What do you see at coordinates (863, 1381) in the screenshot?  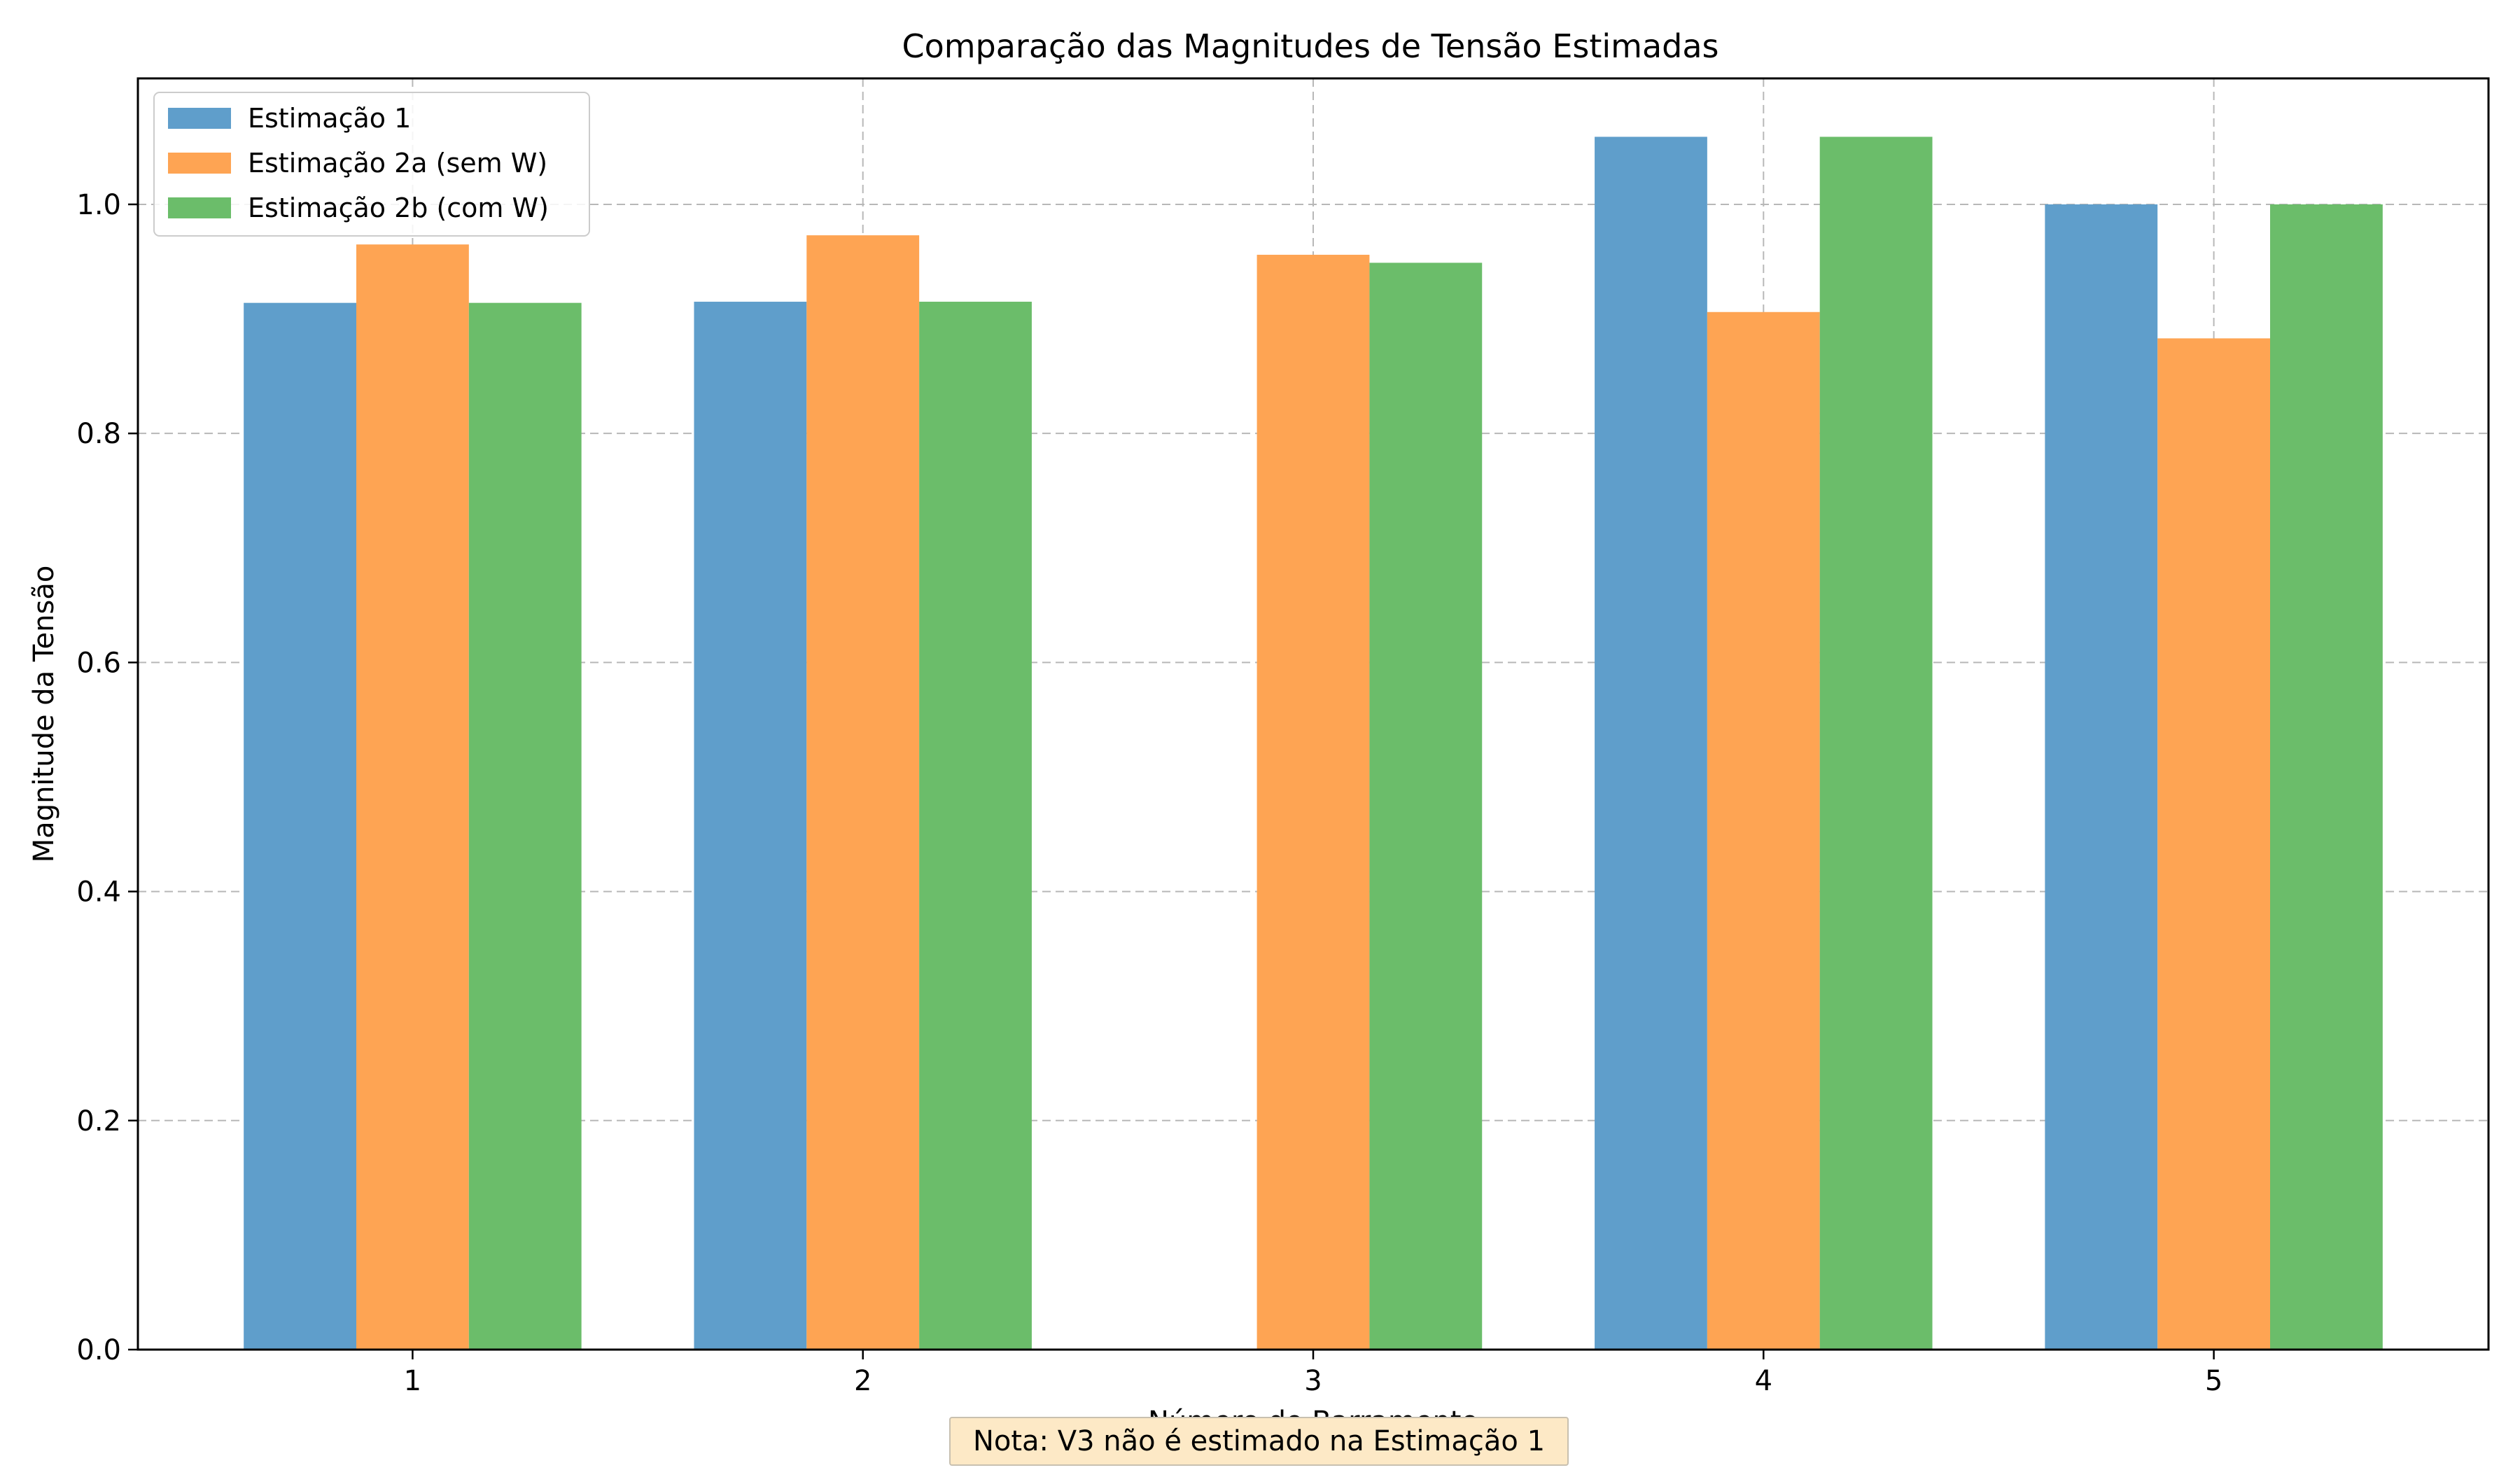 I see `x-tick-label: 2` at bounding box center [863, 1381].